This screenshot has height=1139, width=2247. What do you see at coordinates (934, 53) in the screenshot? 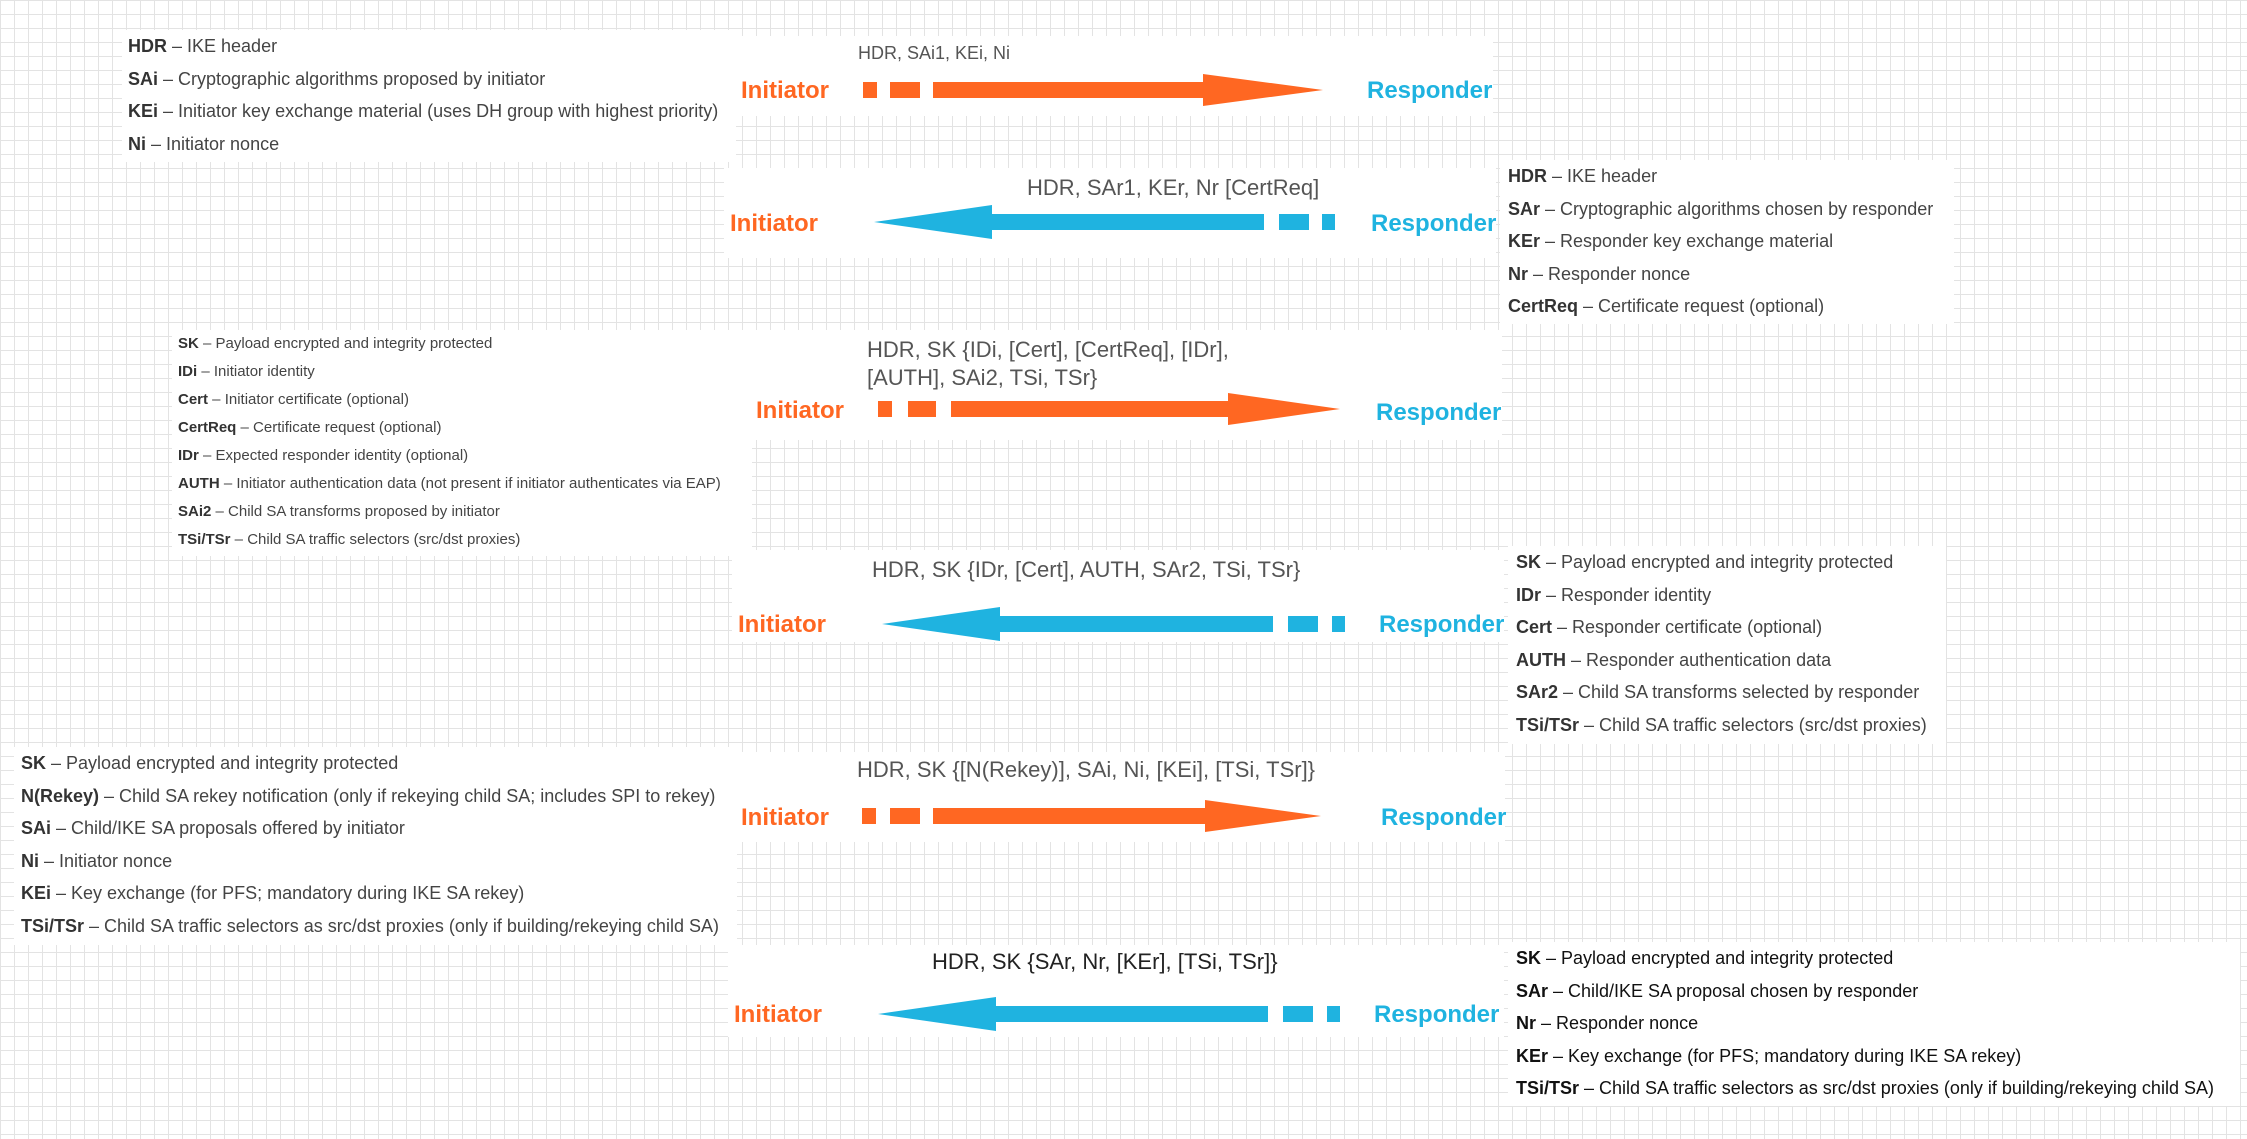
I see `message-label: HDR, SAi1, KEi, Ni` at bounding box center [934, 53].